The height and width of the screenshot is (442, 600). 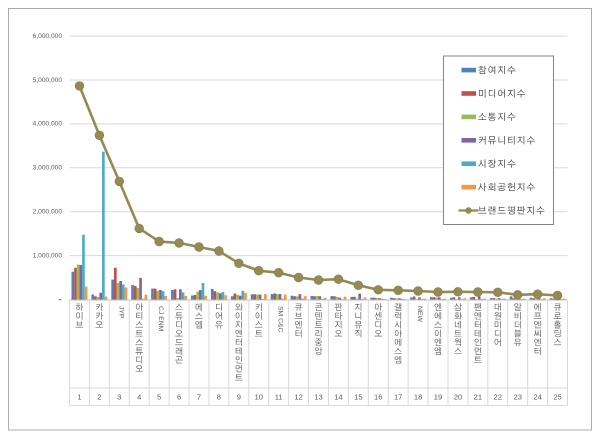 What do you see at coordinates (557, 397) in the screenshot?
I see `svg-text: 25` at bounding box center [557, 397].